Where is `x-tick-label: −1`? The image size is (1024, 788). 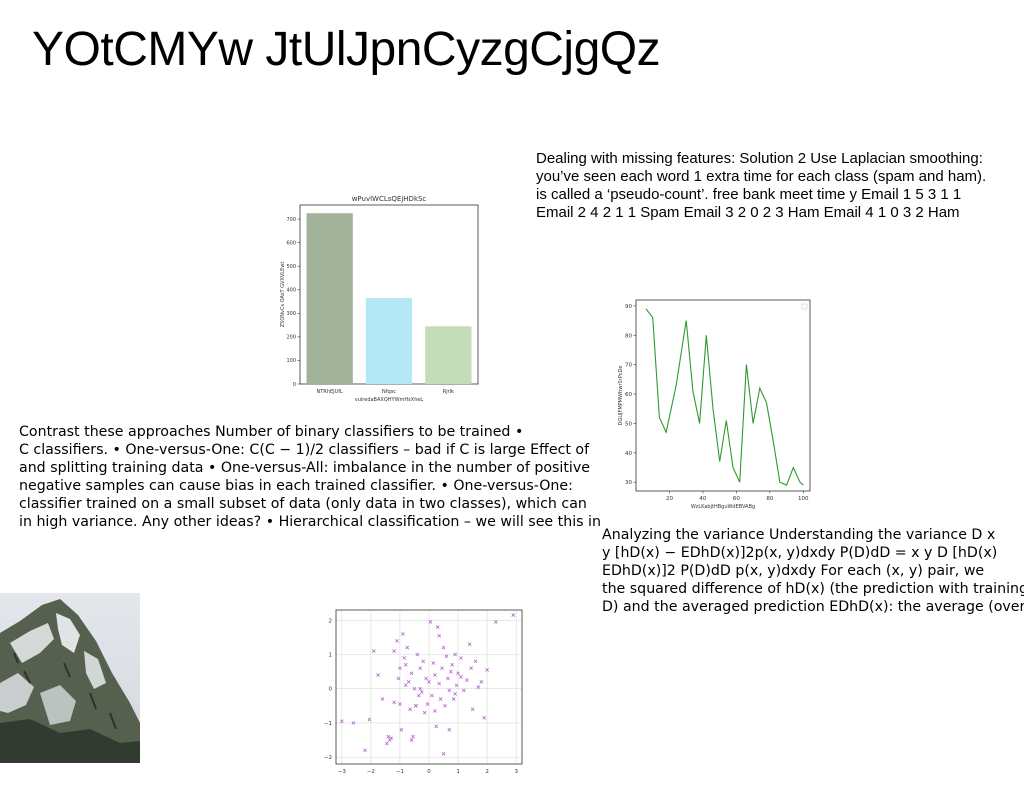 x-tick-label: −1 is located at coordinates (400, 772).